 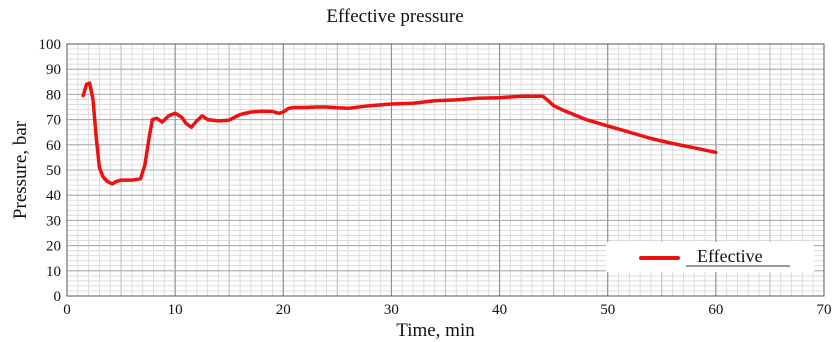 What do you see at coordinates (175, 310) in the screenshot?
I see `x-tick-label: 10` at bounding box center [175, 310].